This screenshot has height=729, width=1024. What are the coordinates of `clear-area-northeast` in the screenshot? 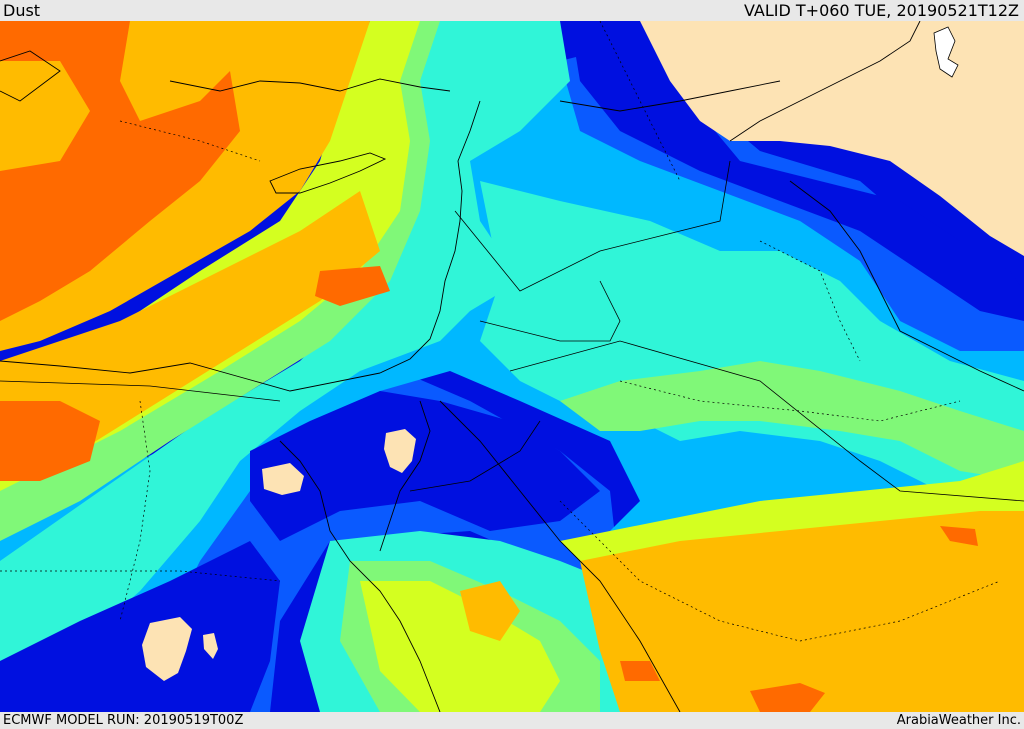 It's located at (832, 138).